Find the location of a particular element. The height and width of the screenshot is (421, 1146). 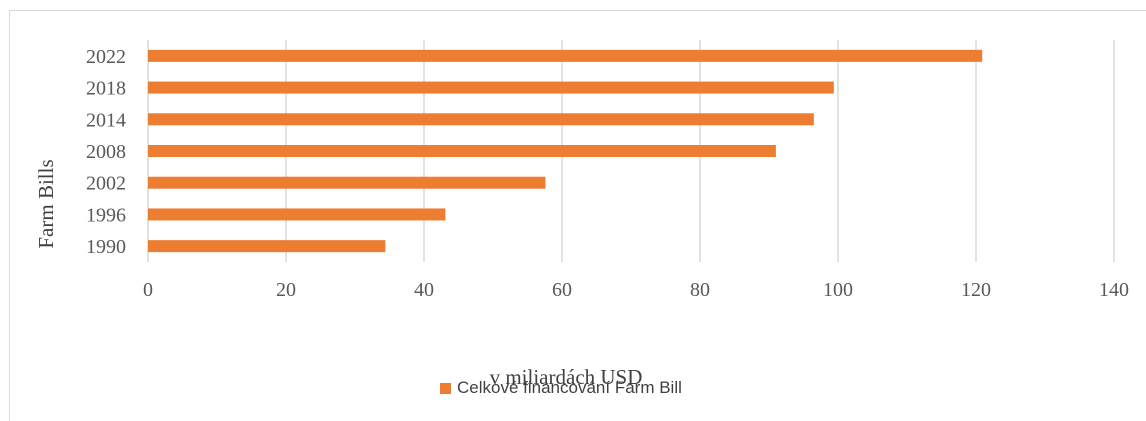

x-tick-label: 120 is located at coordinates (976, 290).